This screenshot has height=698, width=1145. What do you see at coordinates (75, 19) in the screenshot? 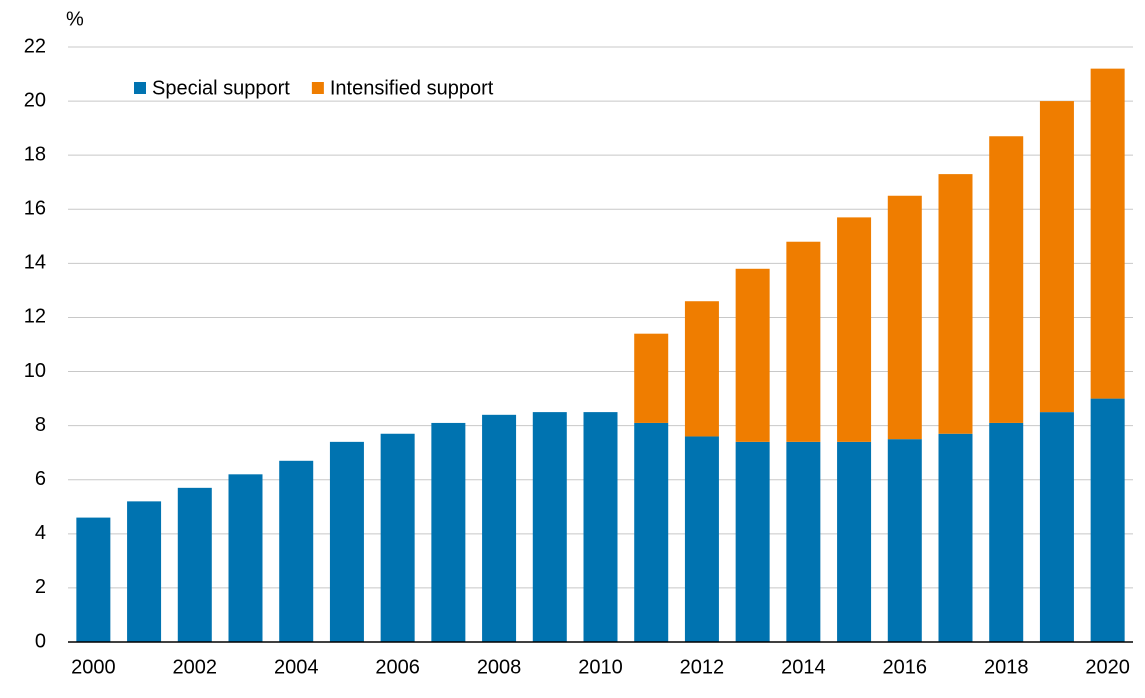
I see `y-axis-label: %` at bounding box center [75, 19].